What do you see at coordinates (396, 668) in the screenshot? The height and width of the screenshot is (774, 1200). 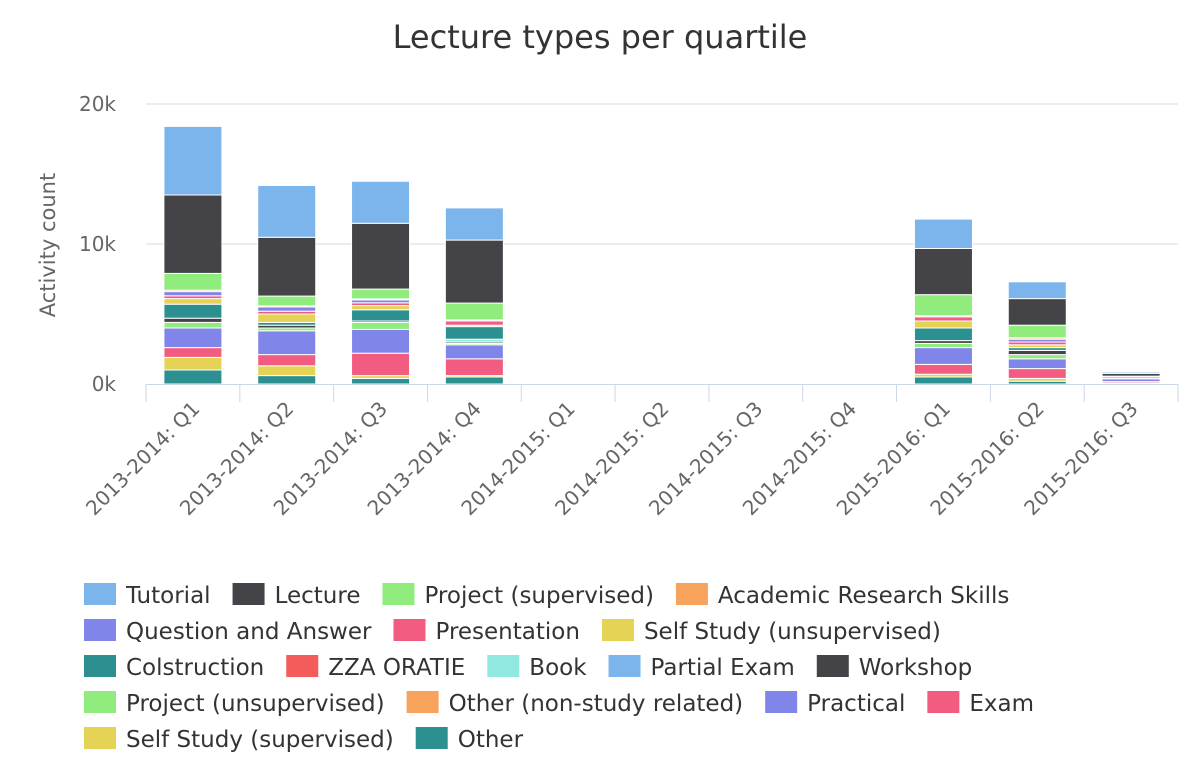 I see `legend-label: ZZA ORATIE` at bounding box center [396, 668].